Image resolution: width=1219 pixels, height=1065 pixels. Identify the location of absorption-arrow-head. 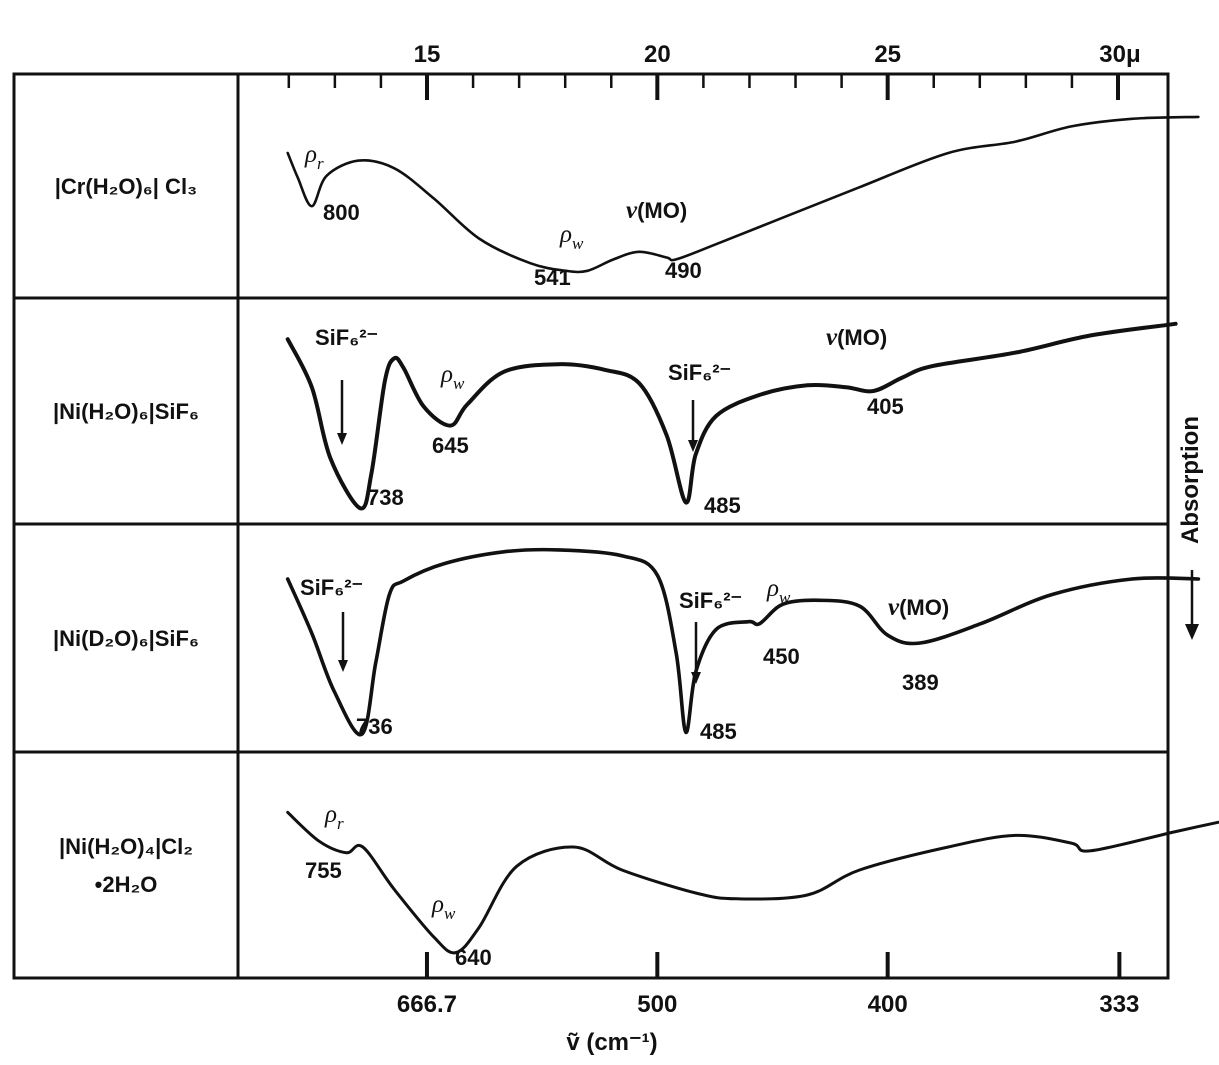
(1192, 632).